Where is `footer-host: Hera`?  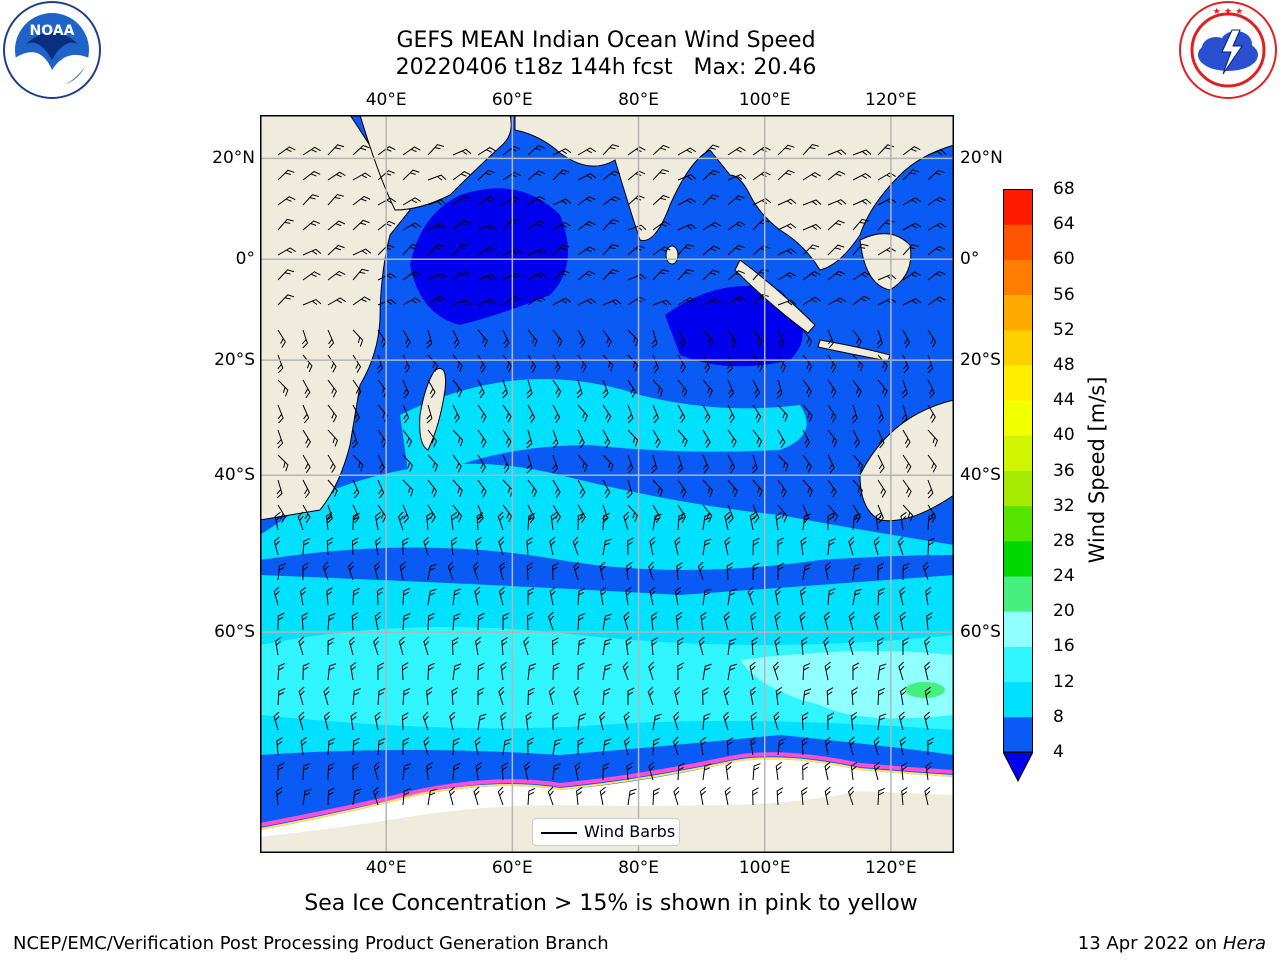 footer-host: Hera is located at coordinates (1244, 943).